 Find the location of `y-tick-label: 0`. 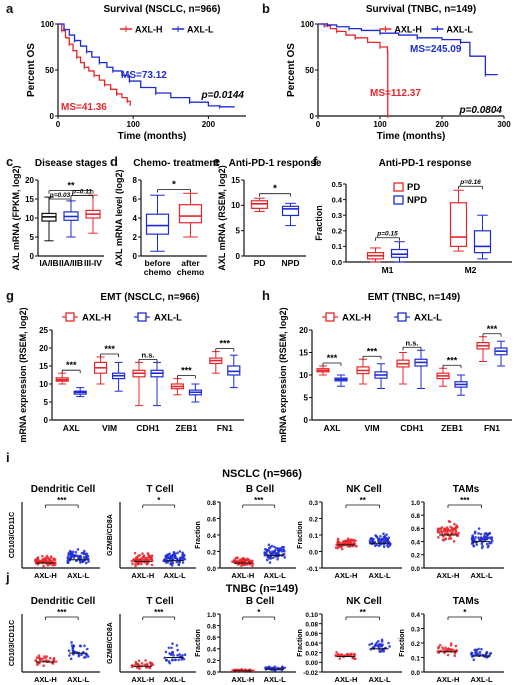

y-tick-label: 0 is located at coordinates (135, 256).